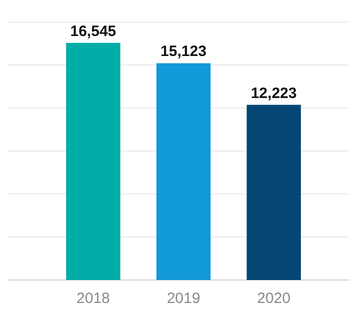 This screenshot has height=323, width=361. What do you see at coordinates (273, 298) in the screenshot?
I see `x-tick-label: 2020` at bounding box center [273, 298].